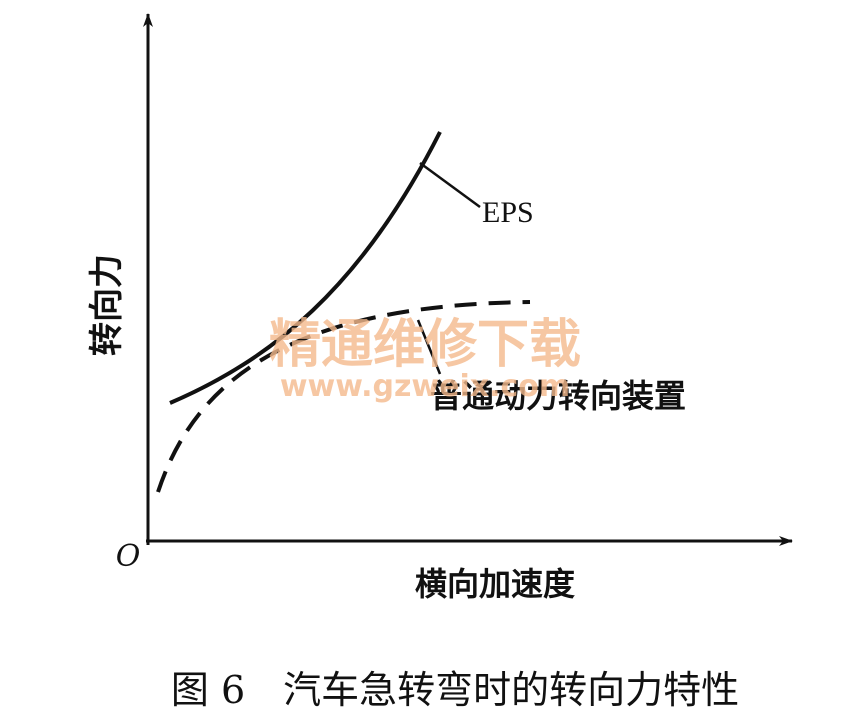  Describe the element at coordinates (107, 305) in the screenshot. I see `y-axis-label: 转向力` at that location.